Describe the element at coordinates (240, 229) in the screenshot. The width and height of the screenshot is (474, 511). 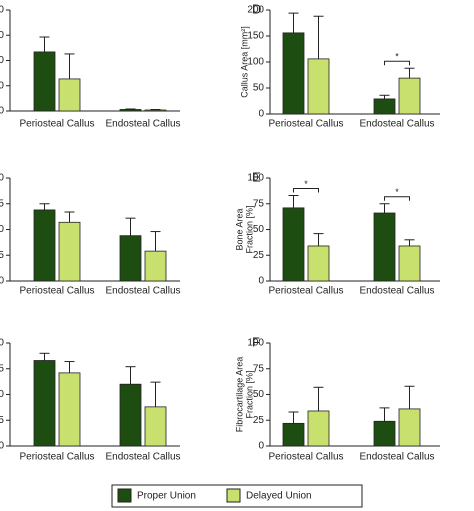
I see `y-axis-label-line: Bone Area` at that location.